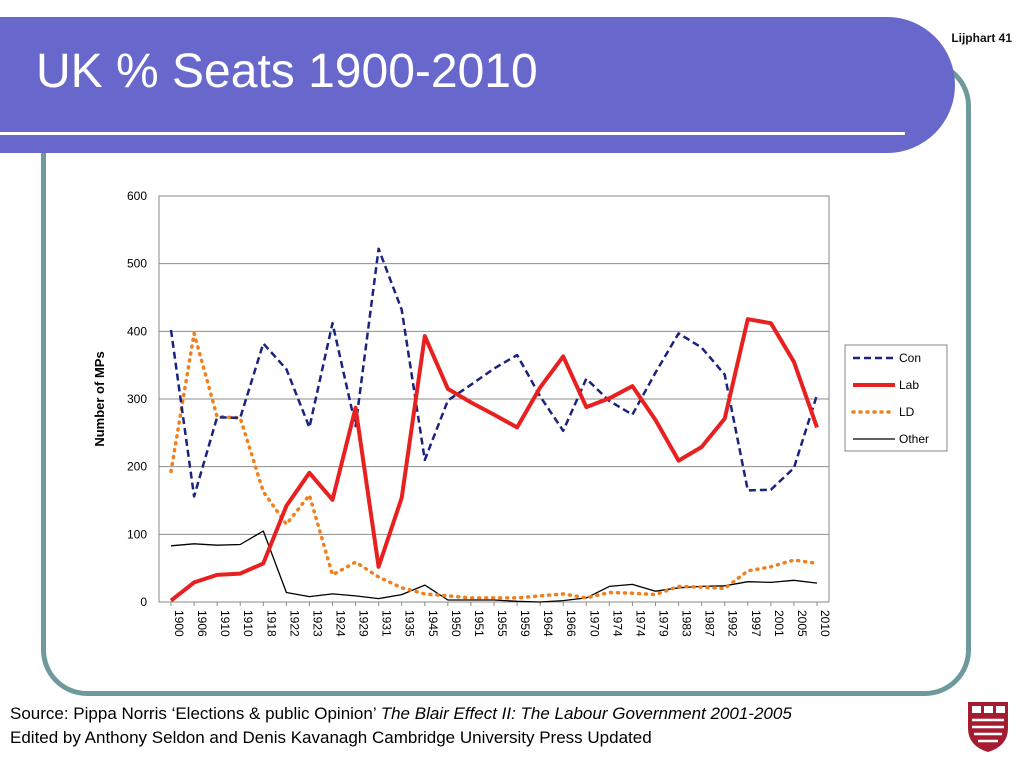 The image size is (1024, 768). I want to click on x-tick-label: 1959, so click(525, 623).